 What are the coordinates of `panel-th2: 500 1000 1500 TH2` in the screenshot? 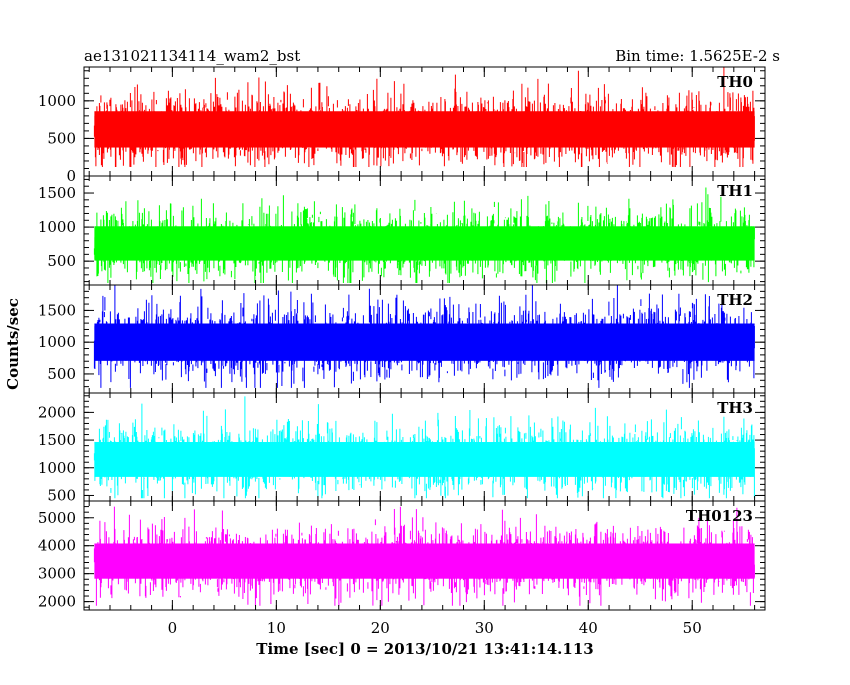 It's located at (402, 339).